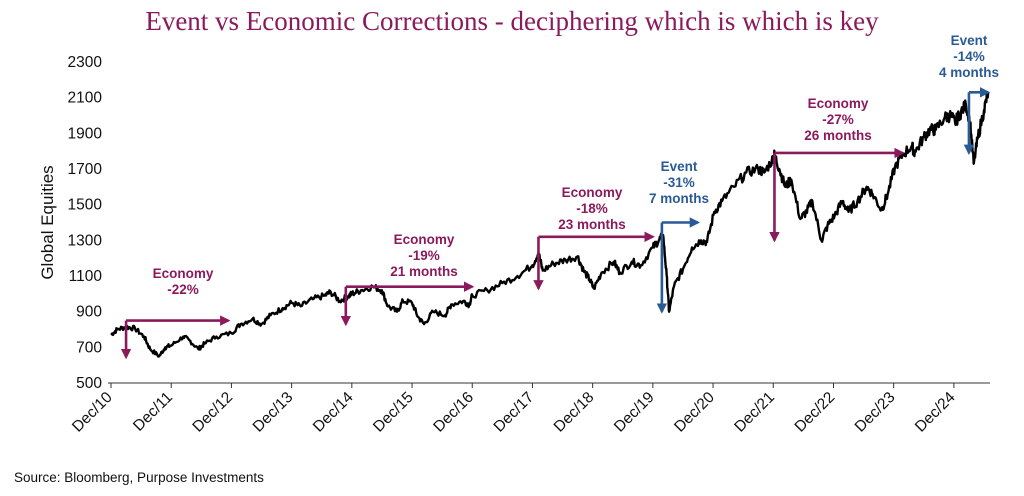 The image size is (1024, 496). Describe the element at coordinates (838, 119) in the screenshot. I see `annotation-label: -27%` at that location.